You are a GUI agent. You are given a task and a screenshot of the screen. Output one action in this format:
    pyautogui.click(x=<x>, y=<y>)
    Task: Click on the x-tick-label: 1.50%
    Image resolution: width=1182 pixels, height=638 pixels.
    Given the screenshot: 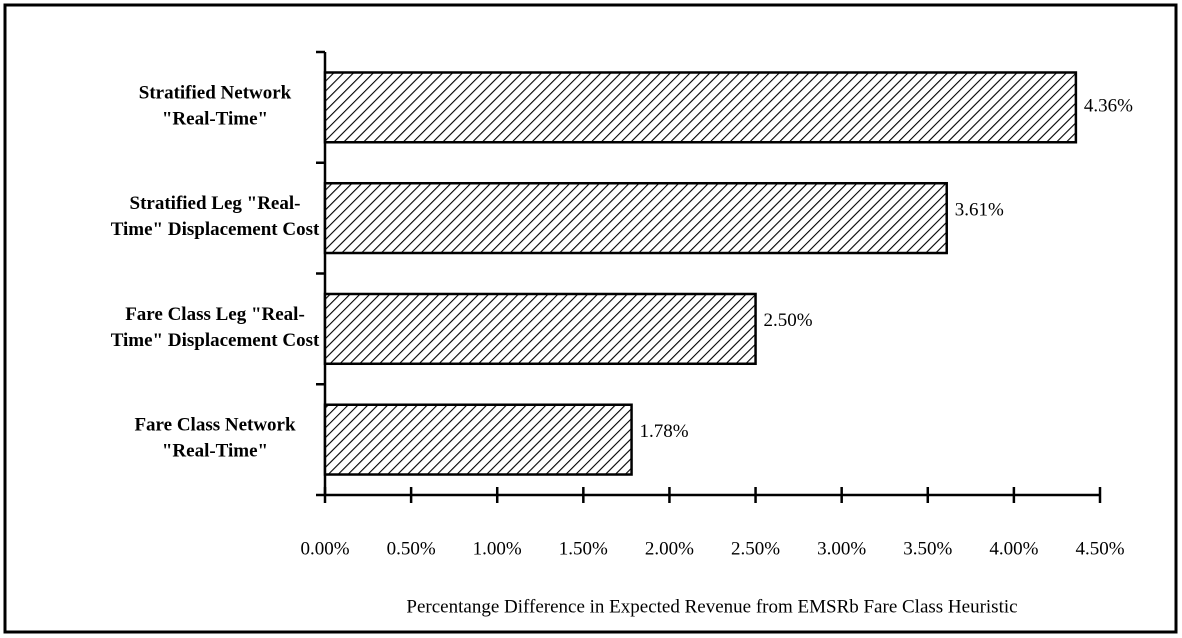 What is the action you would take?
    pyautogui.click(x=583, y=548)
    